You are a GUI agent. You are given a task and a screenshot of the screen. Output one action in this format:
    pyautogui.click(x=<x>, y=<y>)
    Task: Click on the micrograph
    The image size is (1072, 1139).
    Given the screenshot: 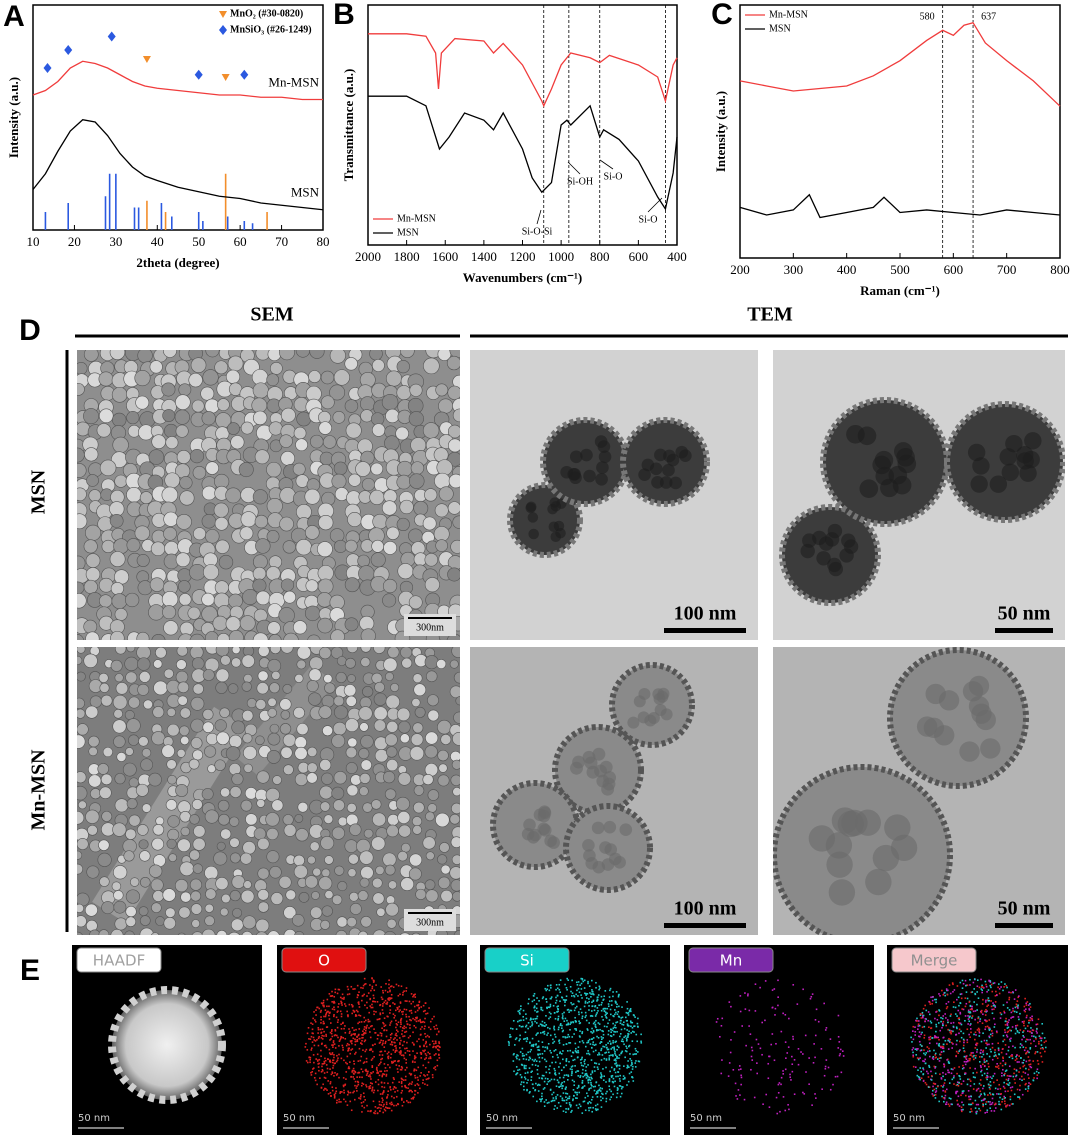 What is the action you would take?
    pyautogui.click(x=614, y=791)
    